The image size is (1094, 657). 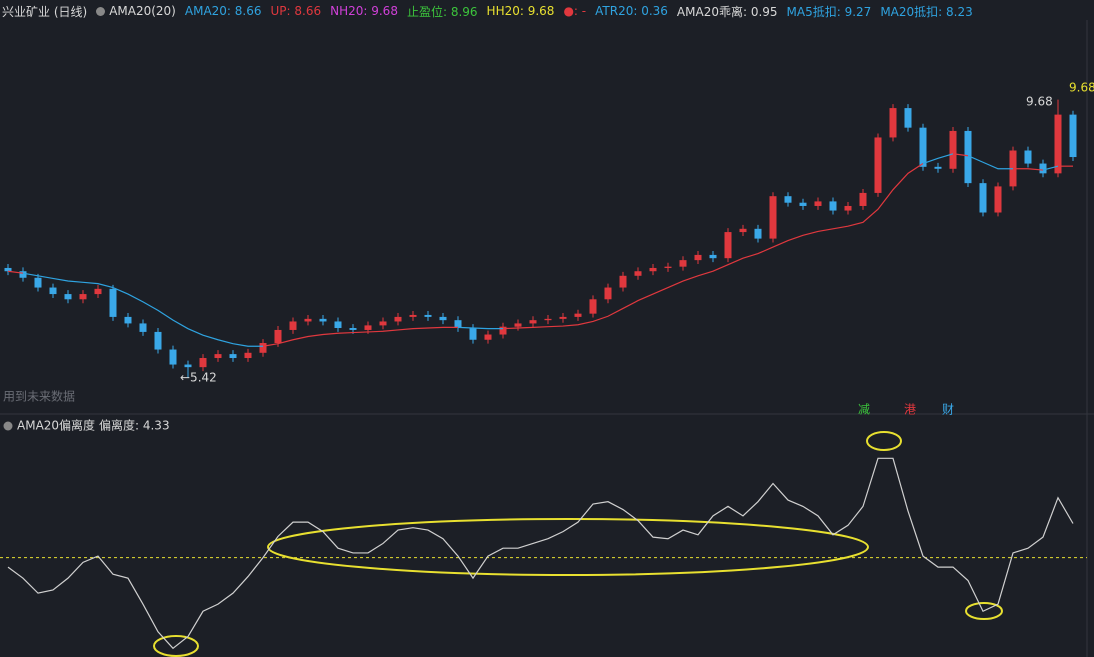 What do you see at coordinates (948, 410) in the screenshot?
I see `event-marker: 财` at bounding box center [948, 410].